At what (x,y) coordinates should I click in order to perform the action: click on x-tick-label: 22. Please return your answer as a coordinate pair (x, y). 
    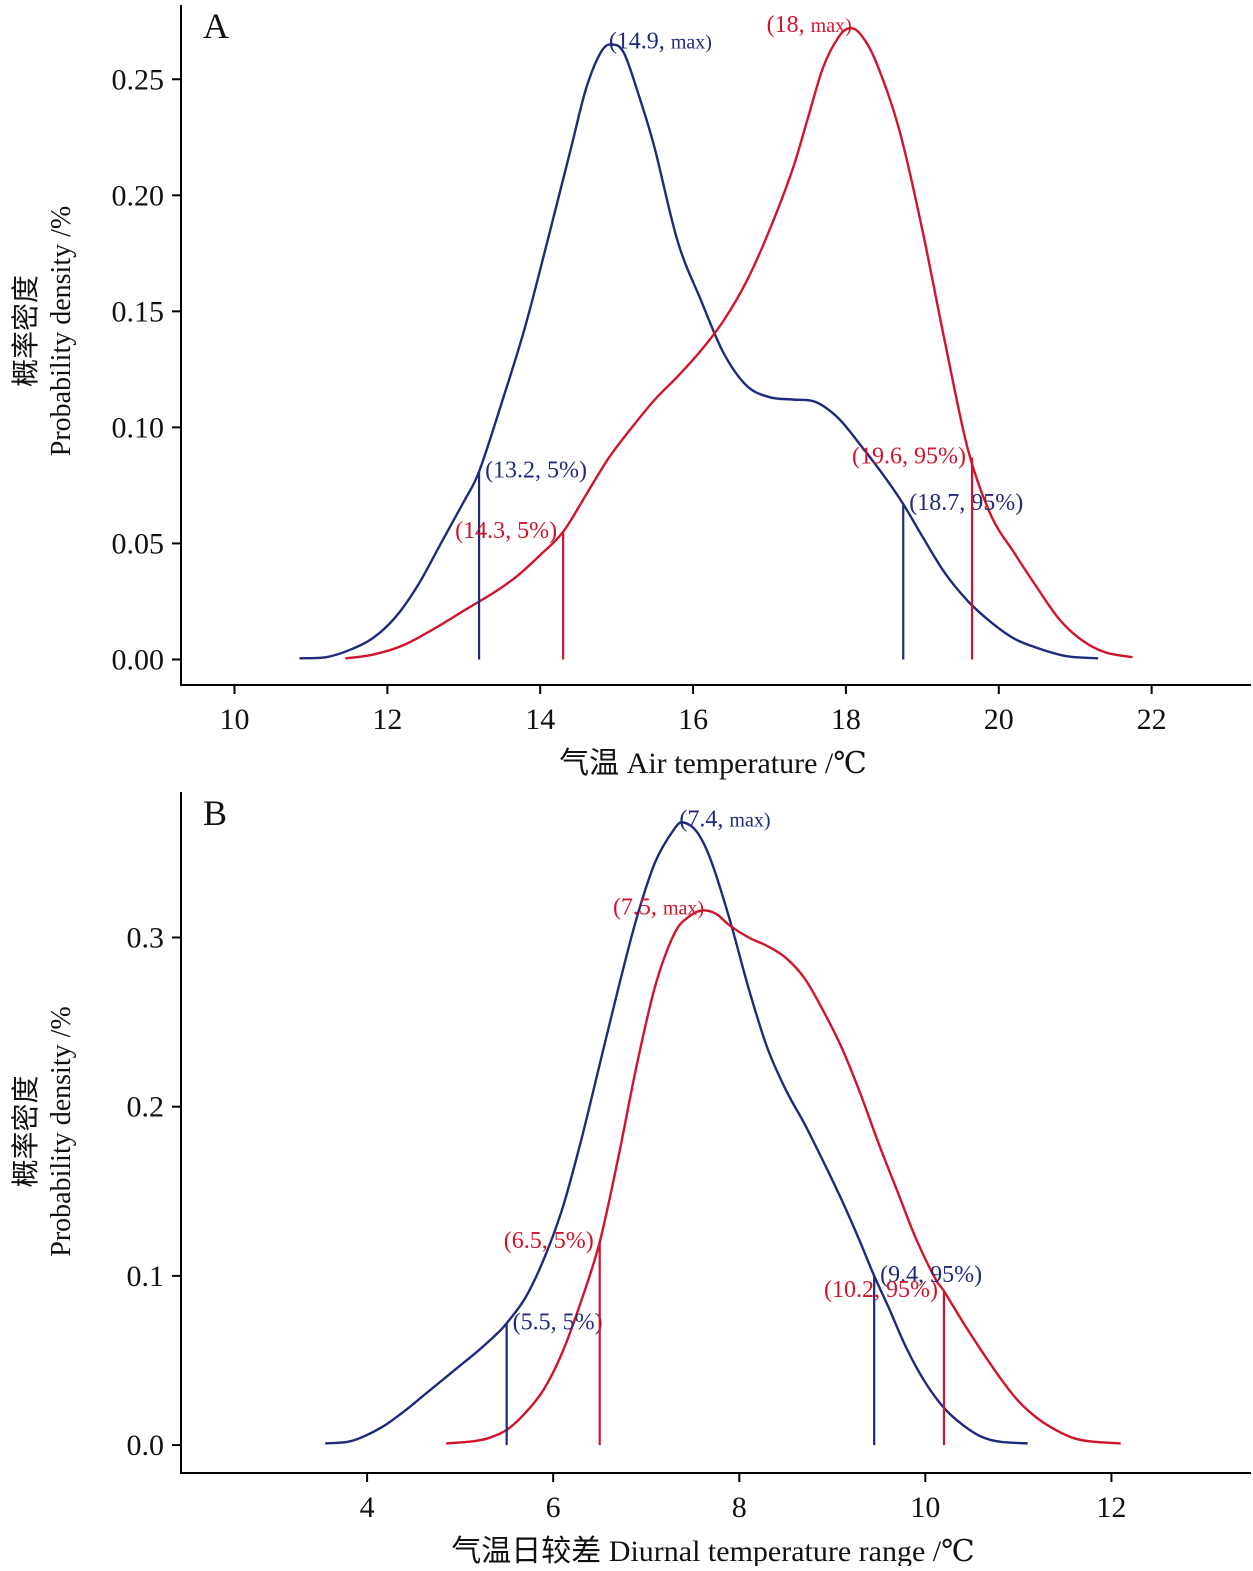
    Looking at the image, I should click on (1152, 719).